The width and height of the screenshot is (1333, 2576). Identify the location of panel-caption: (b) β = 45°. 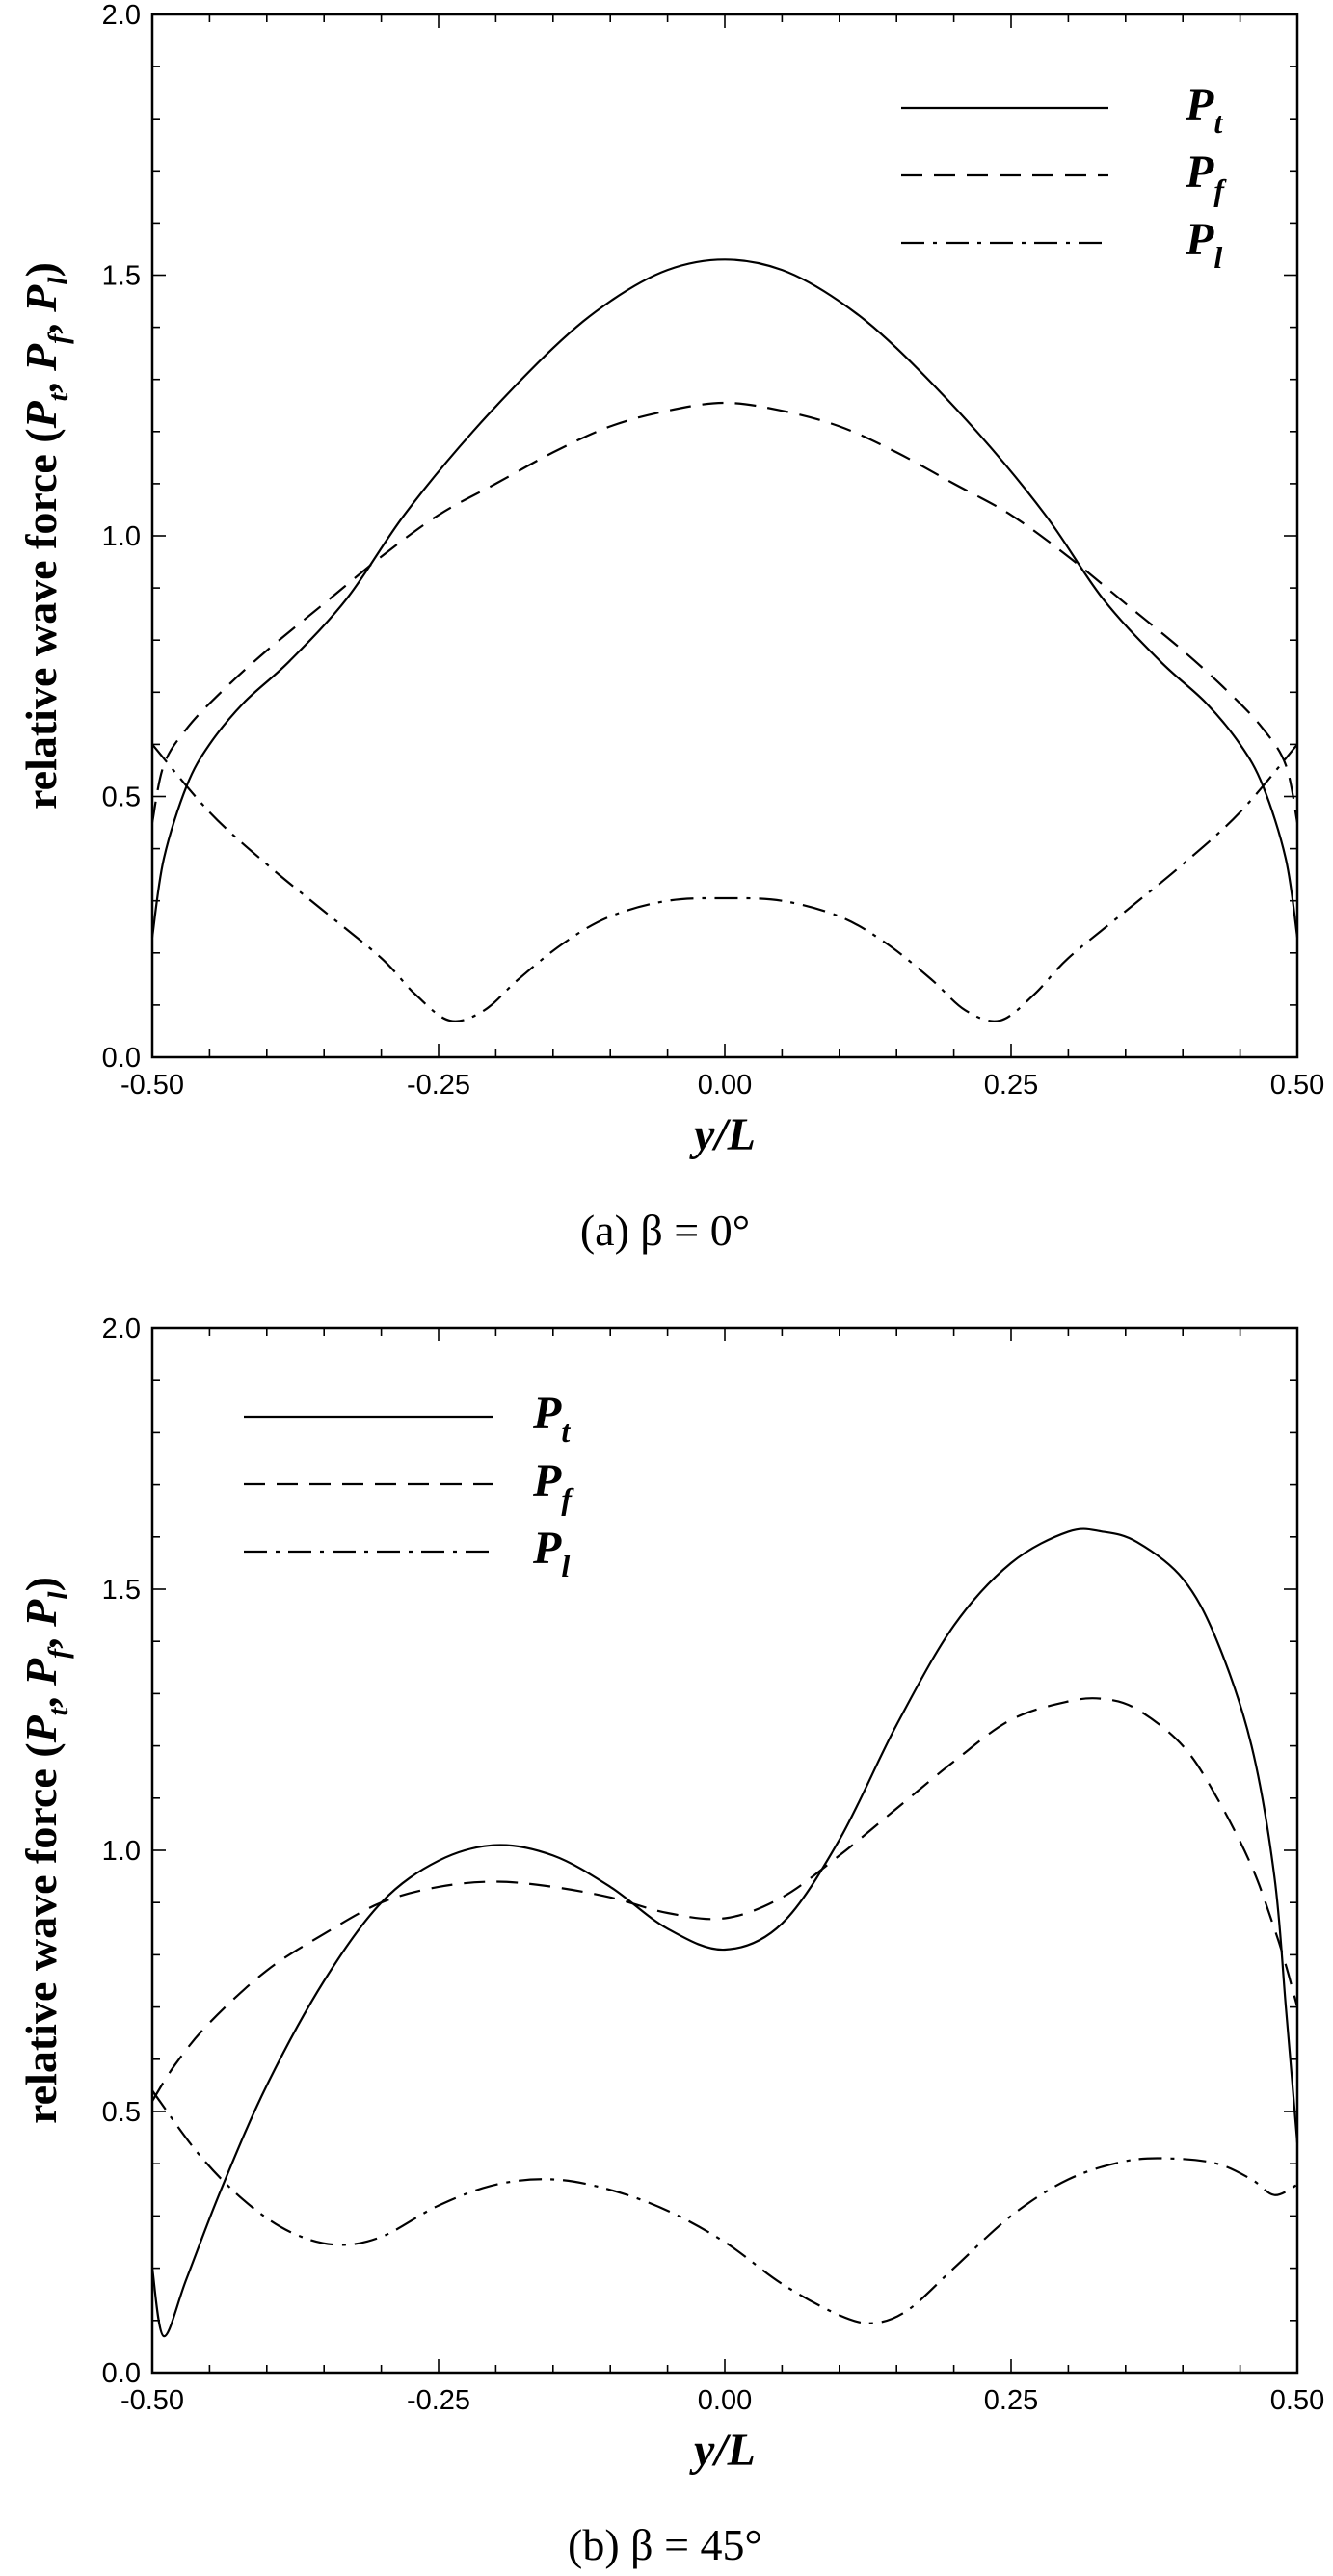
(665, 2544).